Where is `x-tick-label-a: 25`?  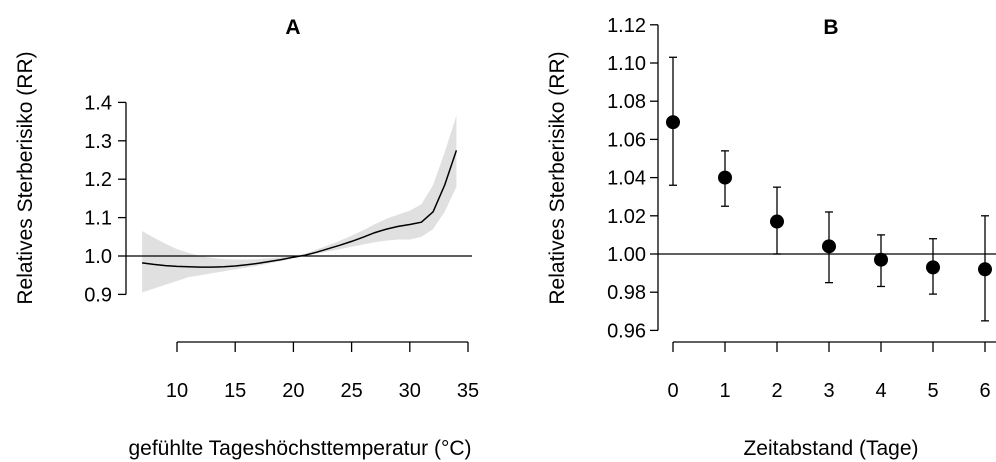 x-tick-label-a: 25 is located at coordinates (351, 391).